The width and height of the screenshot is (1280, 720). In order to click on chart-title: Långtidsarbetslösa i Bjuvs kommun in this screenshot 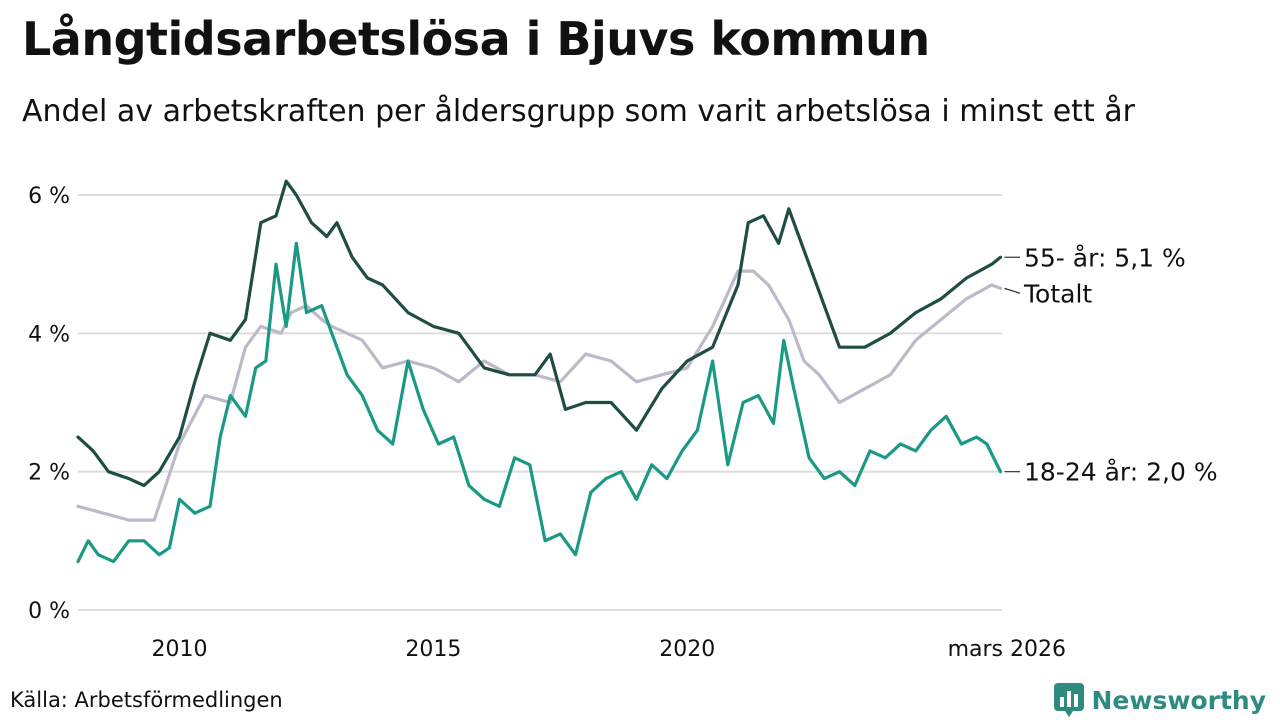, I will do `click(476, 39)`.